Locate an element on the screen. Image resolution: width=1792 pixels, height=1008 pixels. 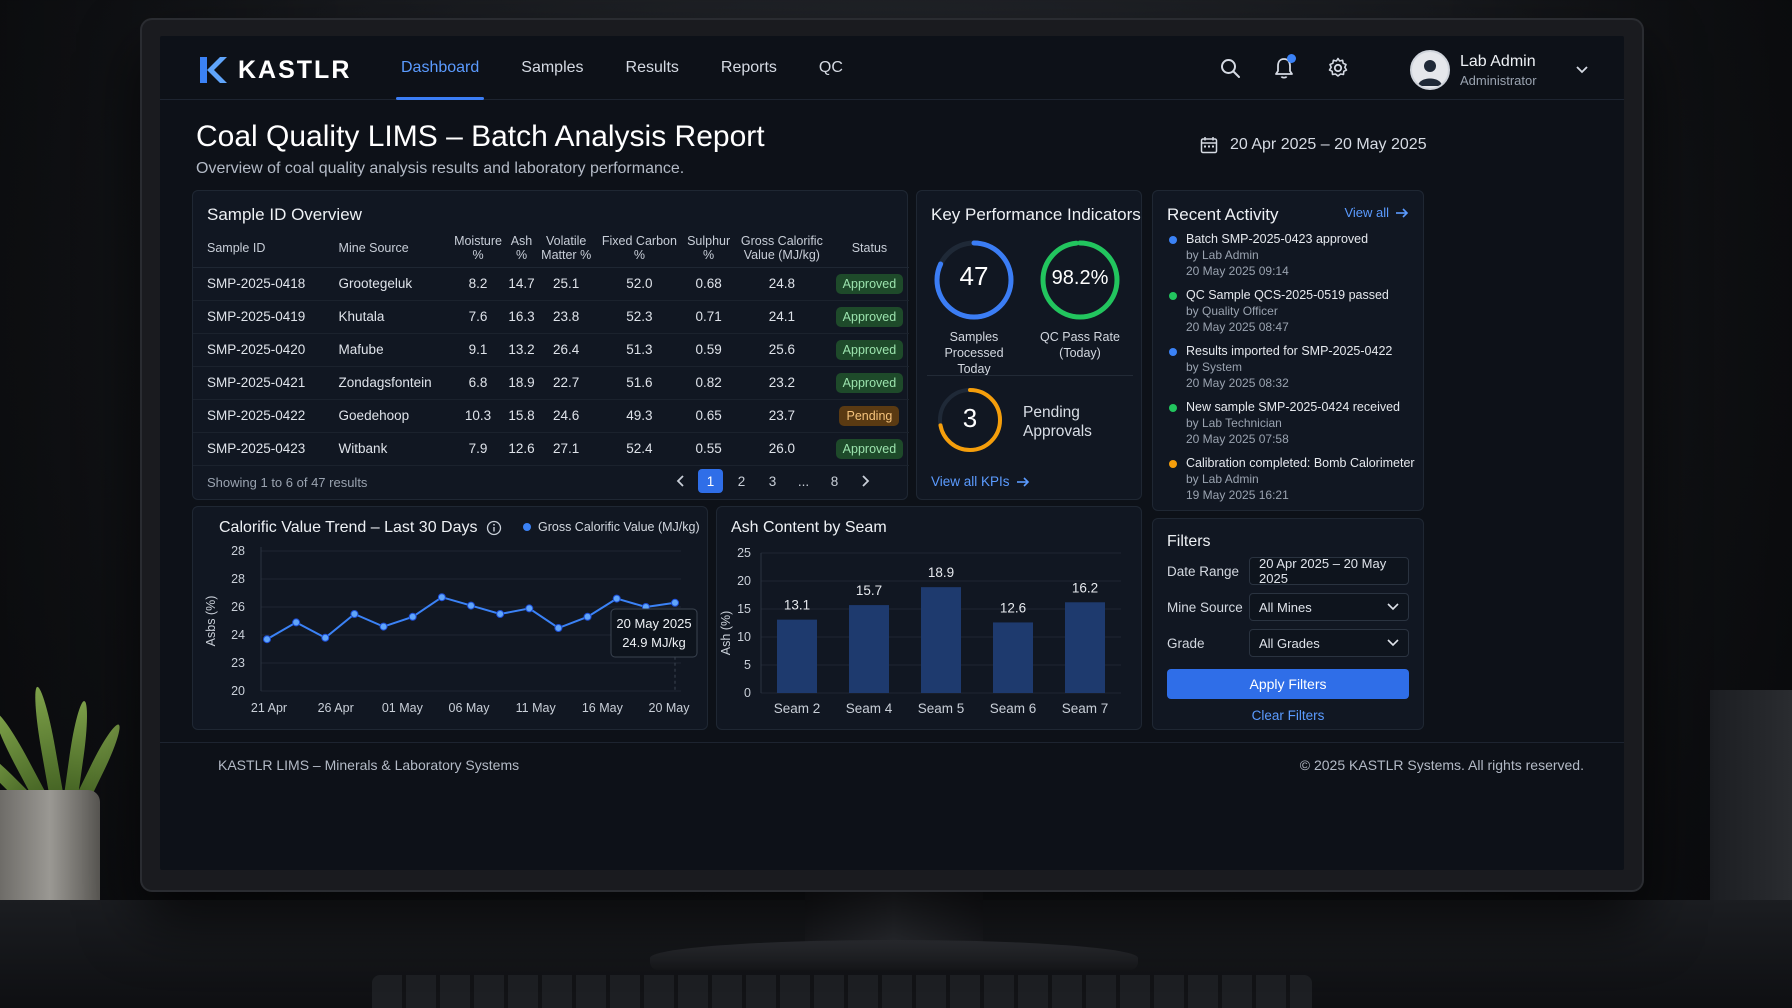
samples-processed-ring: 47 is located at coordinates (974, 280).